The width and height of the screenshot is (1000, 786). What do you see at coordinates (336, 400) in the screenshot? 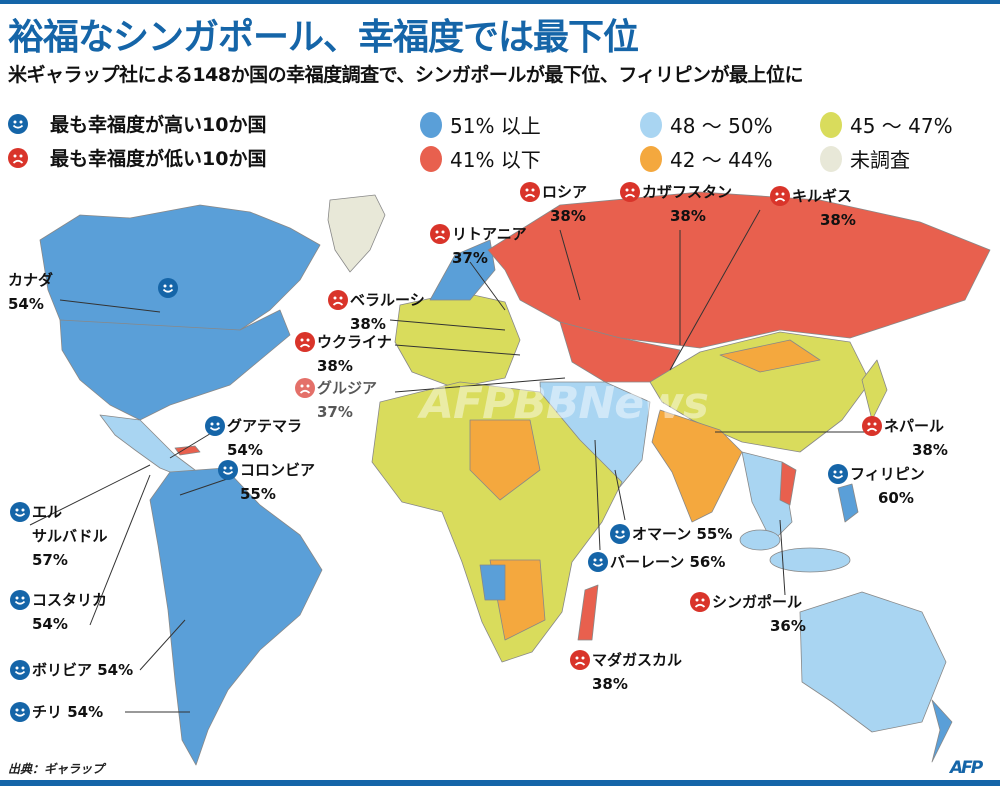
I see `country-label: グルジア 37%` at bounding box center [336, 400].